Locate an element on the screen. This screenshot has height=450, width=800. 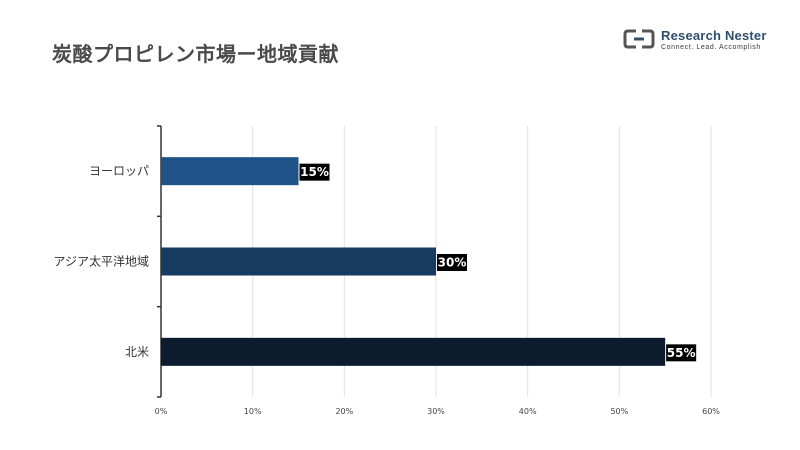
logo-name: Research Nester is located at coordinates (714, 35).